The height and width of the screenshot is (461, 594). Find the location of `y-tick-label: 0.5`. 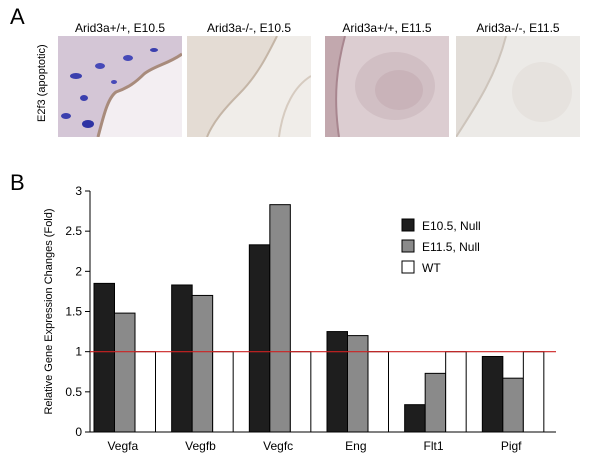

y-tick-label: 0.5 is located at coordinates (73, 392).